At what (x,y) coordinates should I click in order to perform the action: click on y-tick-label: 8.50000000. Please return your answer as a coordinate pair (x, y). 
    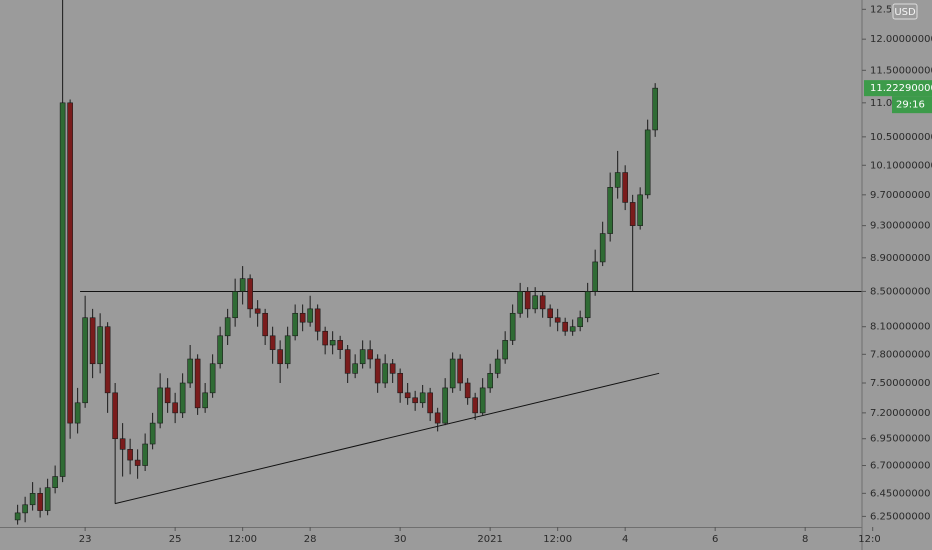
    Looking at the image, I should click on (900, 291).